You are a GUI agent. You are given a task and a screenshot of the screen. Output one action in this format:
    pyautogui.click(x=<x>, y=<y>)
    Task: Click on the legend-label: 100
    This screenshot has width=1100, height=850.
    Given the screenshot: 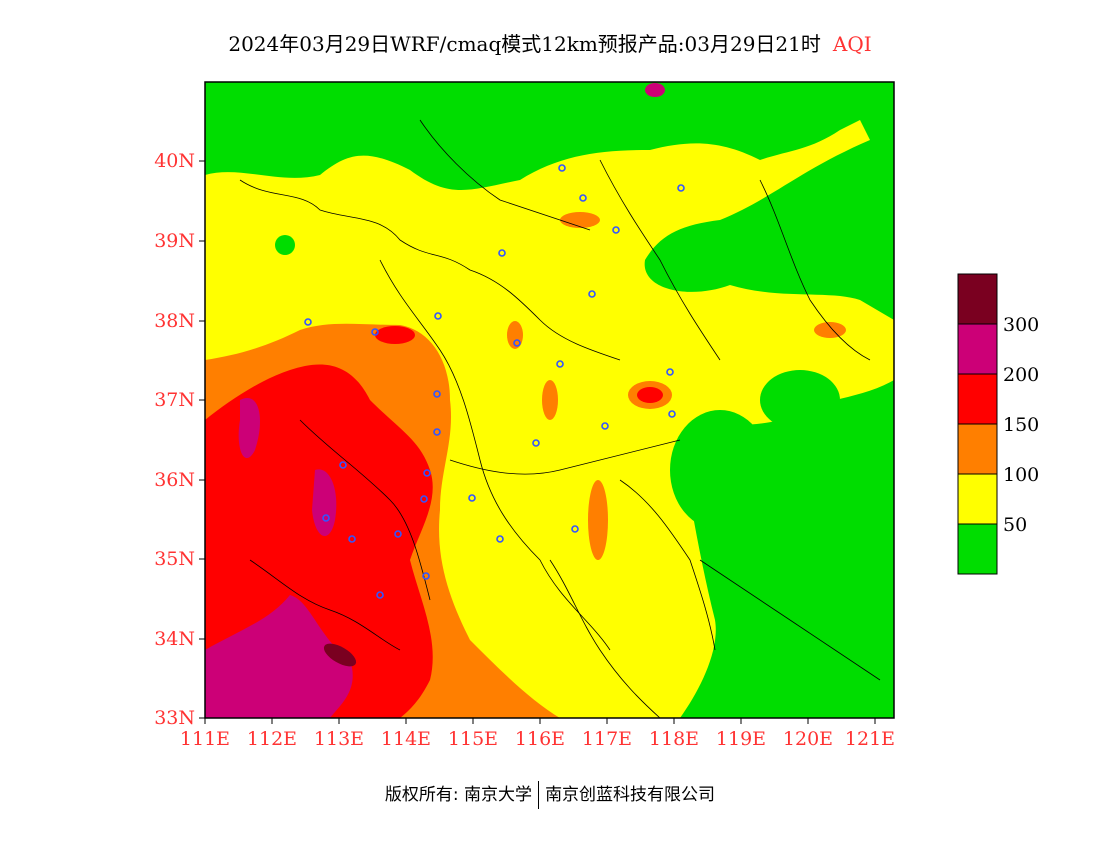 What is the action you would take?
    pyautogui.click(x=1021, y=475)
    